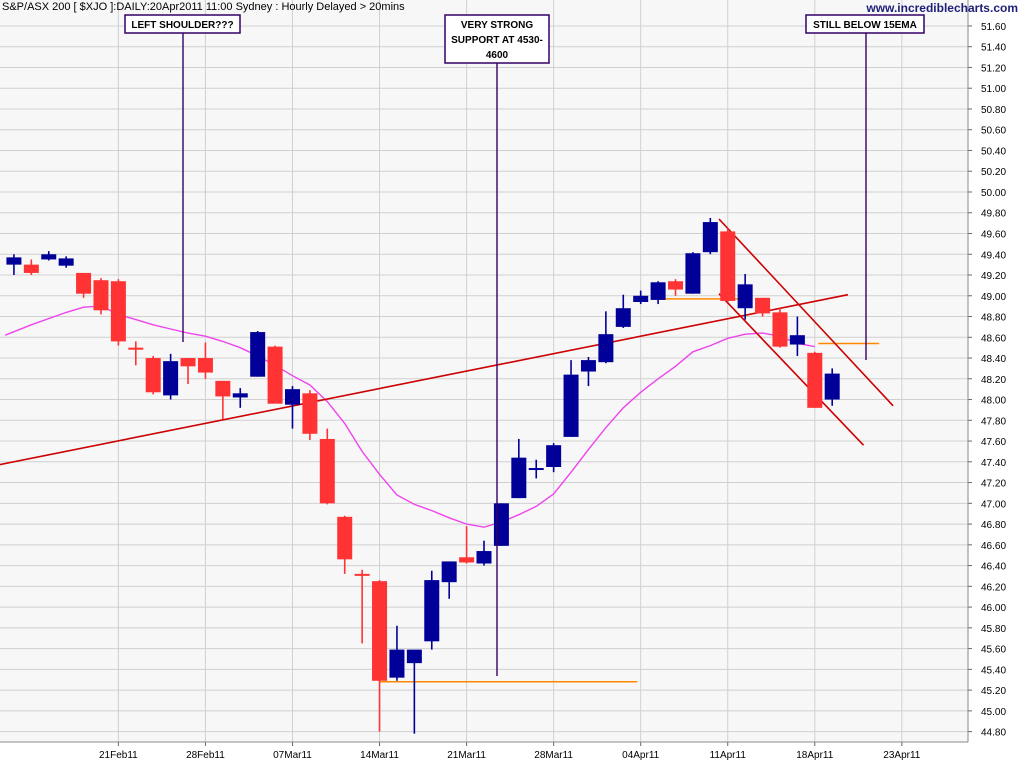 This screenshot has height=773, width=1024. What do you see at coordinates (497, 55) in the screenshot?
I see `annotation-text-strong-support: 4600` at bounding box center [497, 55].